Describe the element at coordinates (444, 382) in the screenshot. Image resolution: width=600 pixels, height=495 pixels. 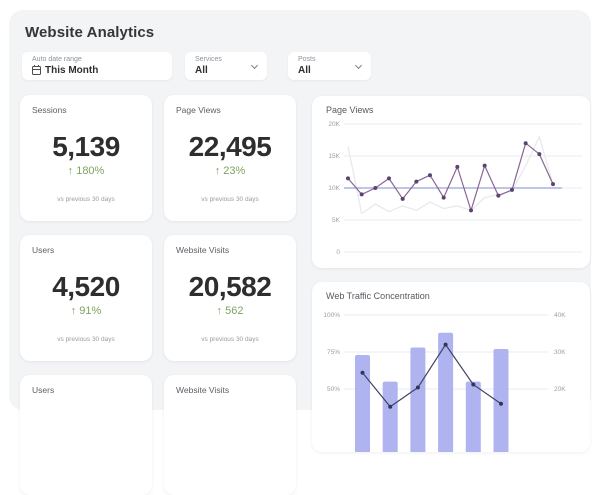
I see `web-traffic-combo-chart: 100% 40K 75% 30K 50% 20K` at that location.